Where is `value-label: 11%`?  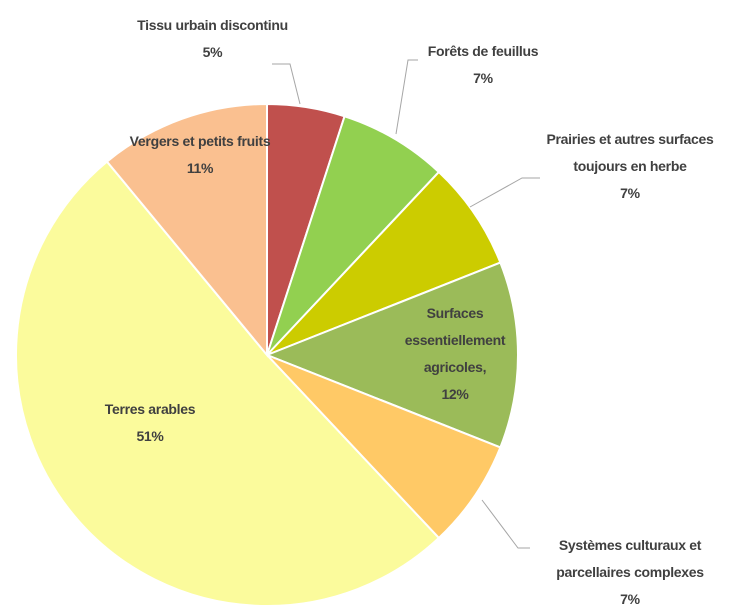
value-label: 11% is located at coordinates (200, 168).